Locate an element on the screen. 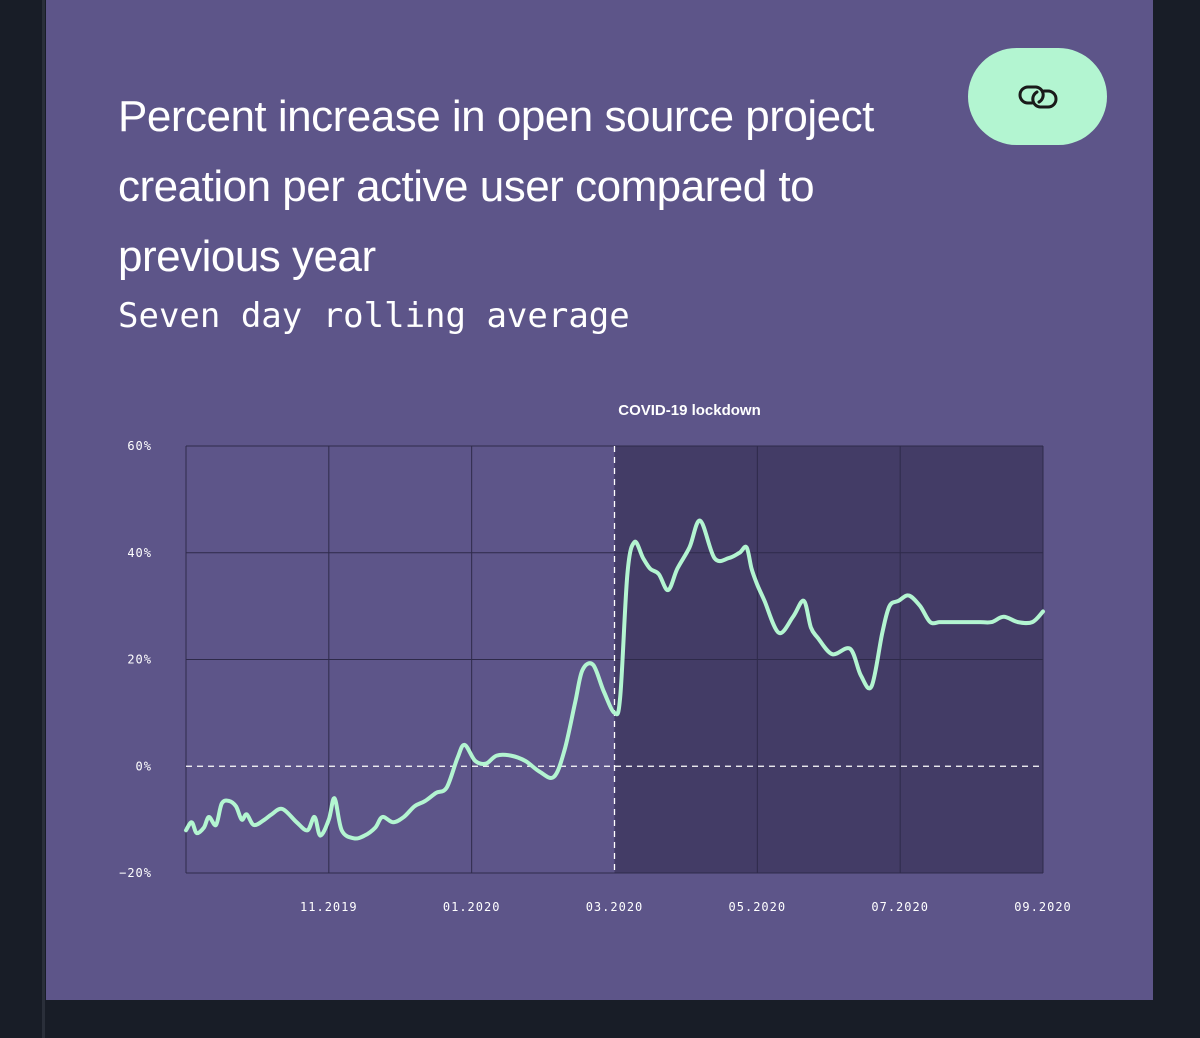 The width and height of the screenshot is (1200, 1038). x-tick-label: 03.2020 is located at coordinates (615, 907).